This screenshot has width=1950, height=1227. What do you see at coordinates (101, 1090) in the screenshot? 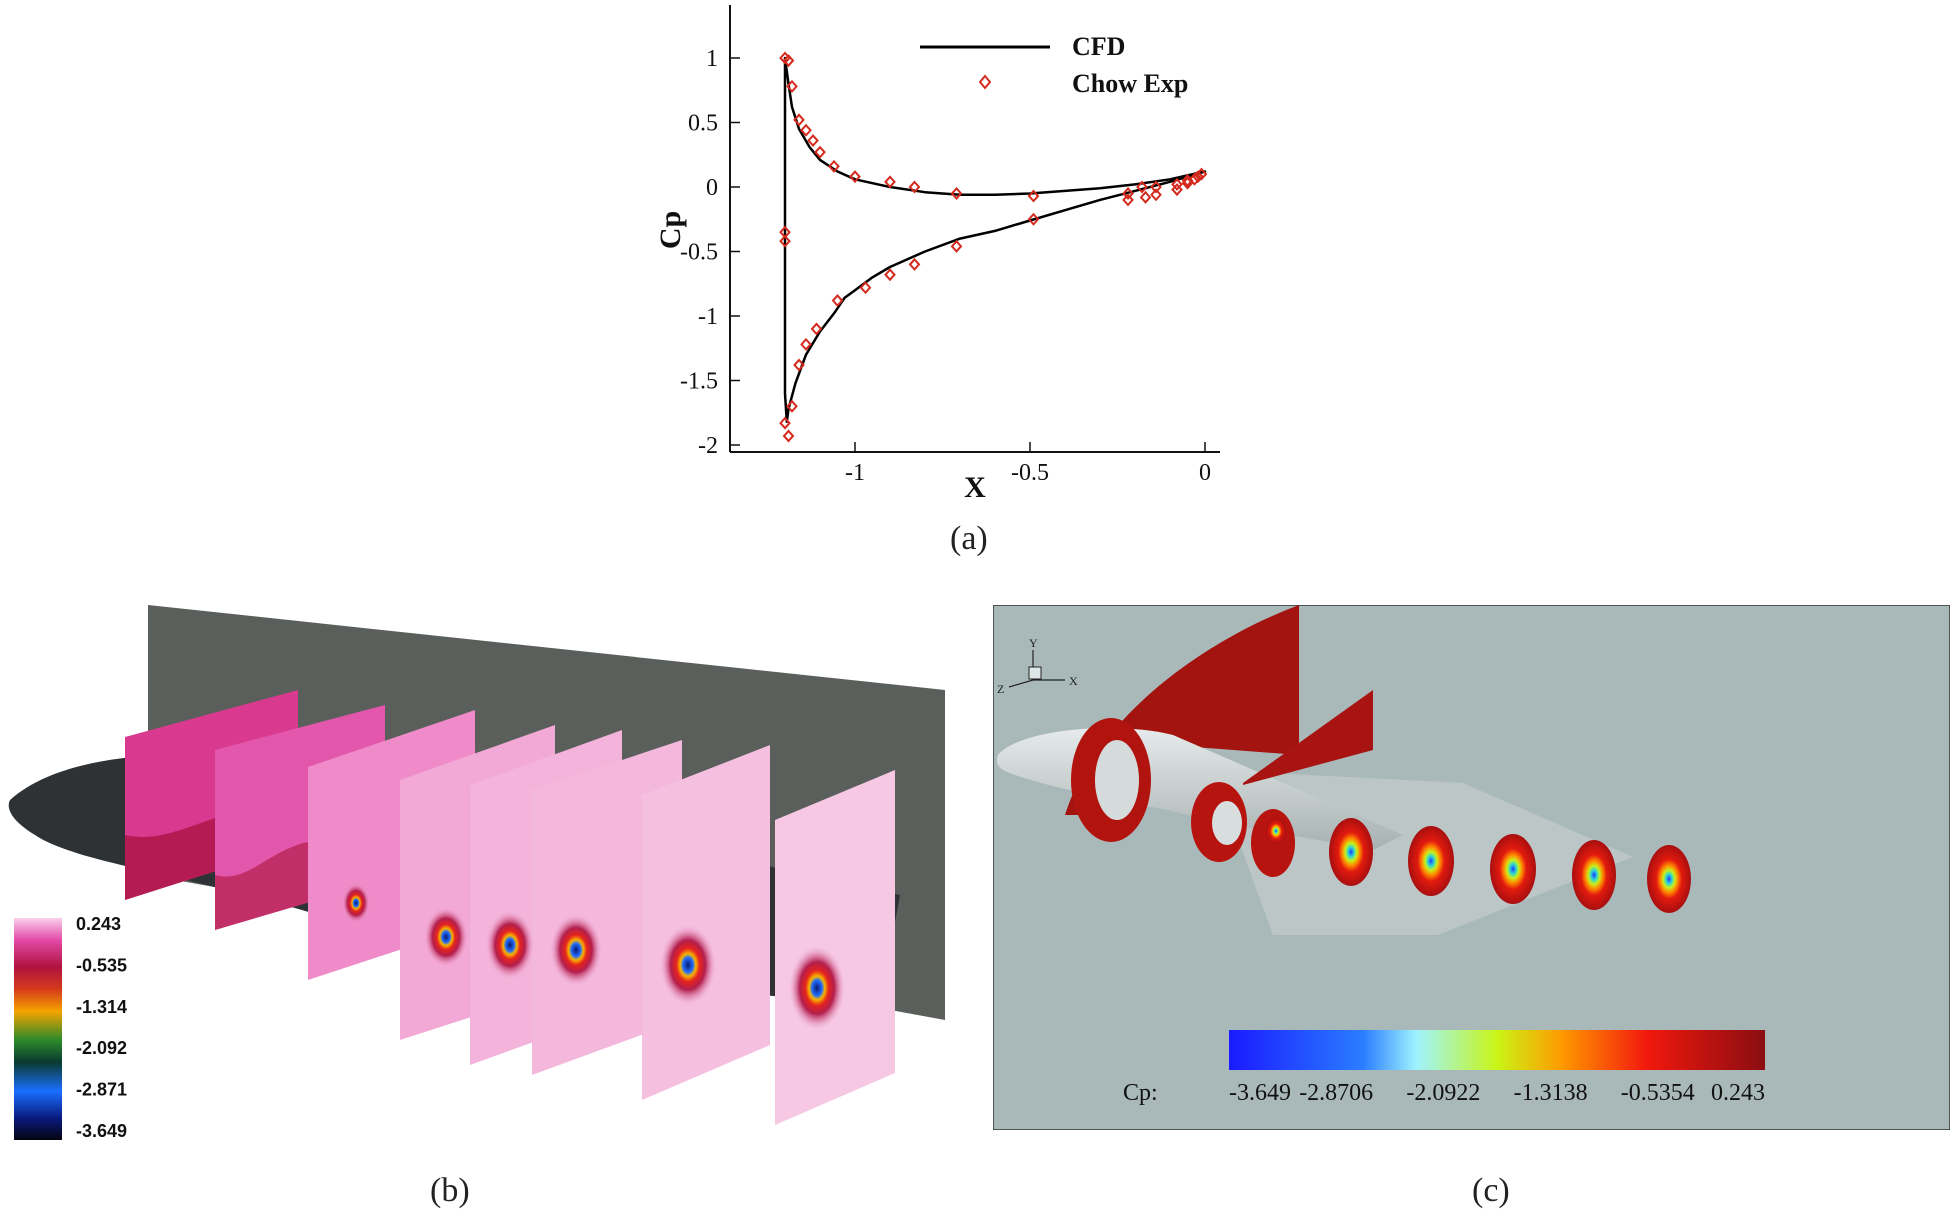
I see `colorbar-b-label: -2.871` at bounding box center [101, 1090].